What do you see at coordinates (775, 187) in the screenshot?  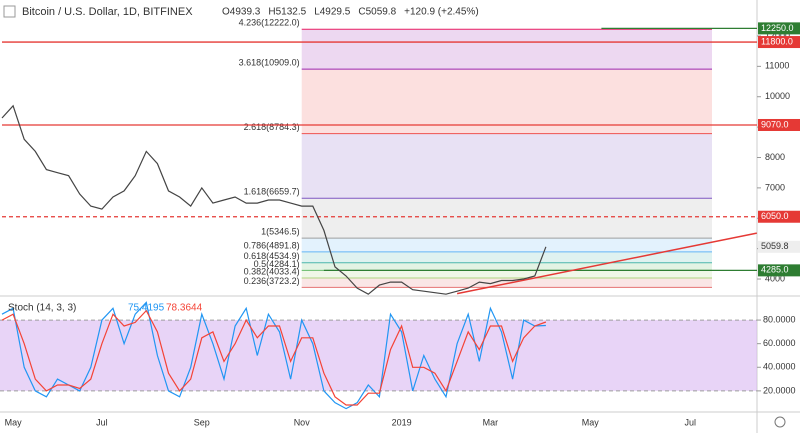 I see `y-tick-label: 7000` at bounding box center [775, 187].